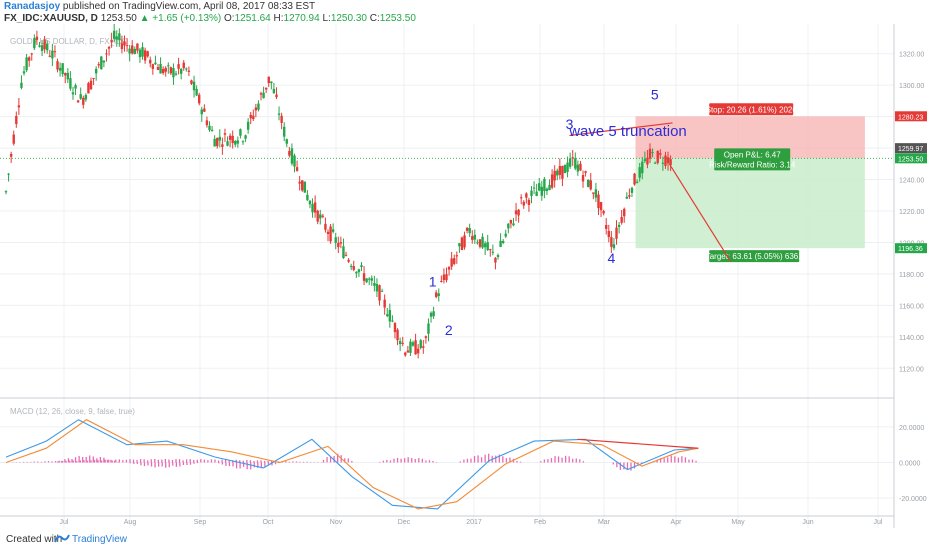 The image size is (932, 550). Describe the element at coordinates (130, 522) in the screenshot. I see `time-tick-label: Aug` at that location.